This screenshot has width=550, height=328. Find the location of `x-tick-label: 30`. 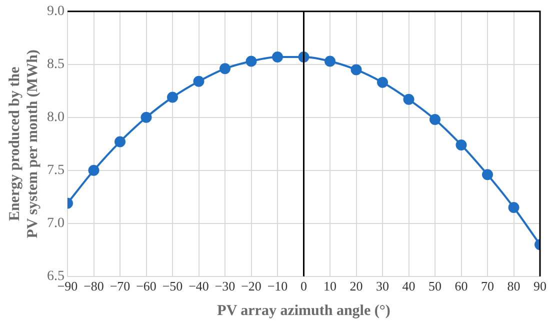

x-tick-label: 30 is located at coordinates (382, 286).